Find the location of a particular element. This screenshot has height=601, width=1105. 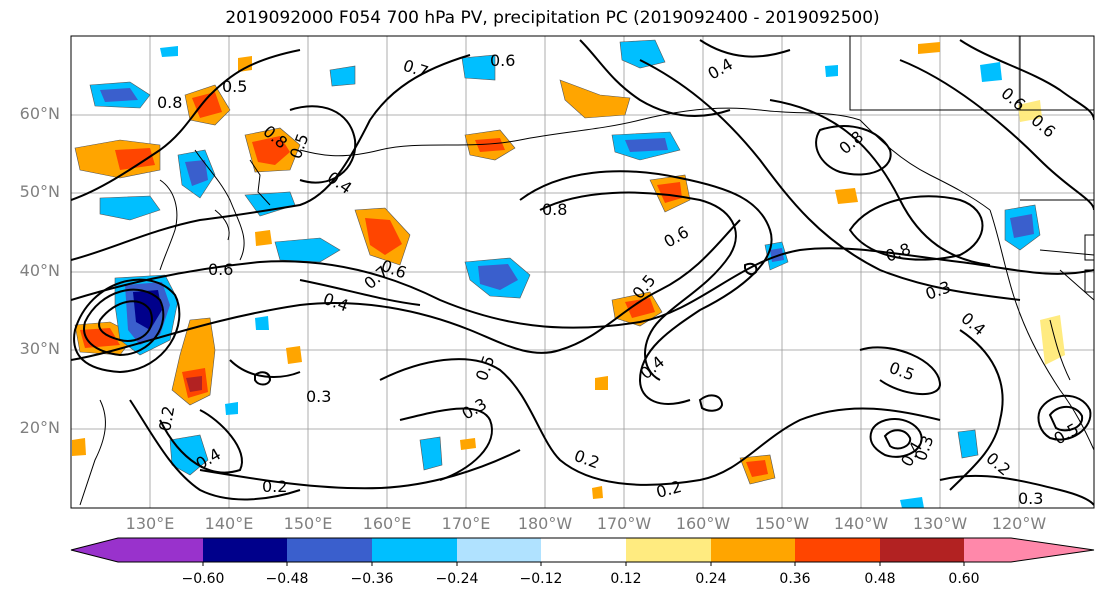

colorbar-tick-label: −0.24 is located at coordinates (457, 579).